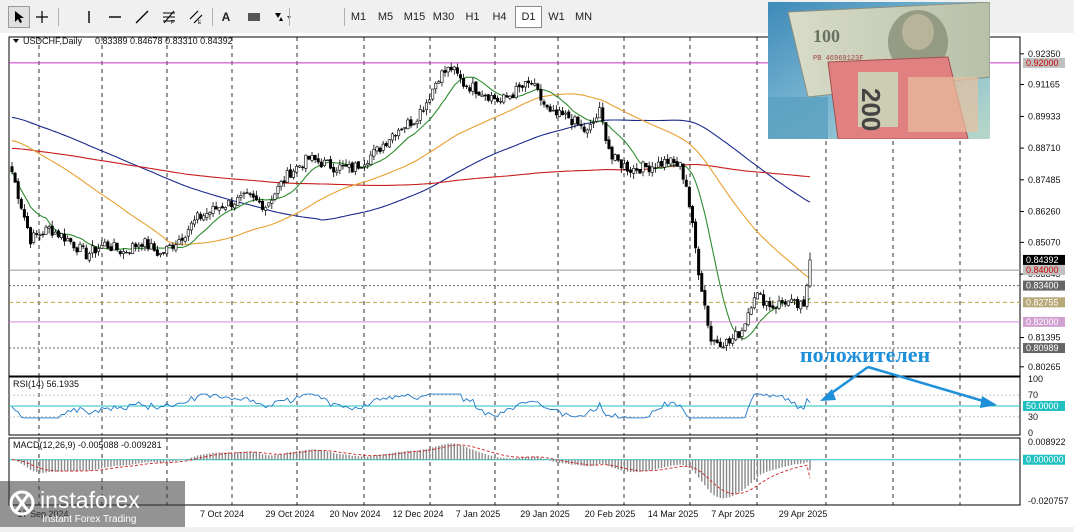 The image size is (1074, 532). I want to click on price-label-text: 0.84000, so click(1042, 270).